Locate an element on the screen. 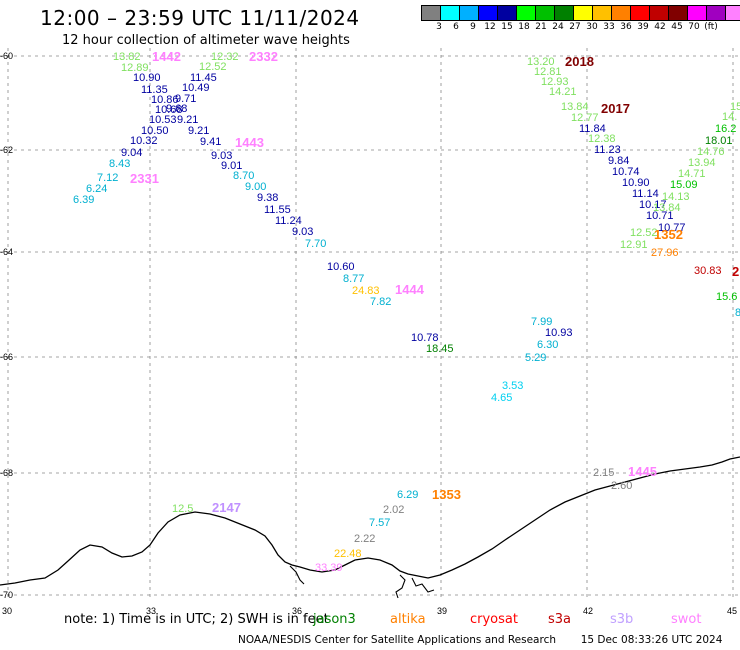 The height and width of the screenshot is (650, 740). wave-height-label: 14.71 is located at coordinates (692, 174).